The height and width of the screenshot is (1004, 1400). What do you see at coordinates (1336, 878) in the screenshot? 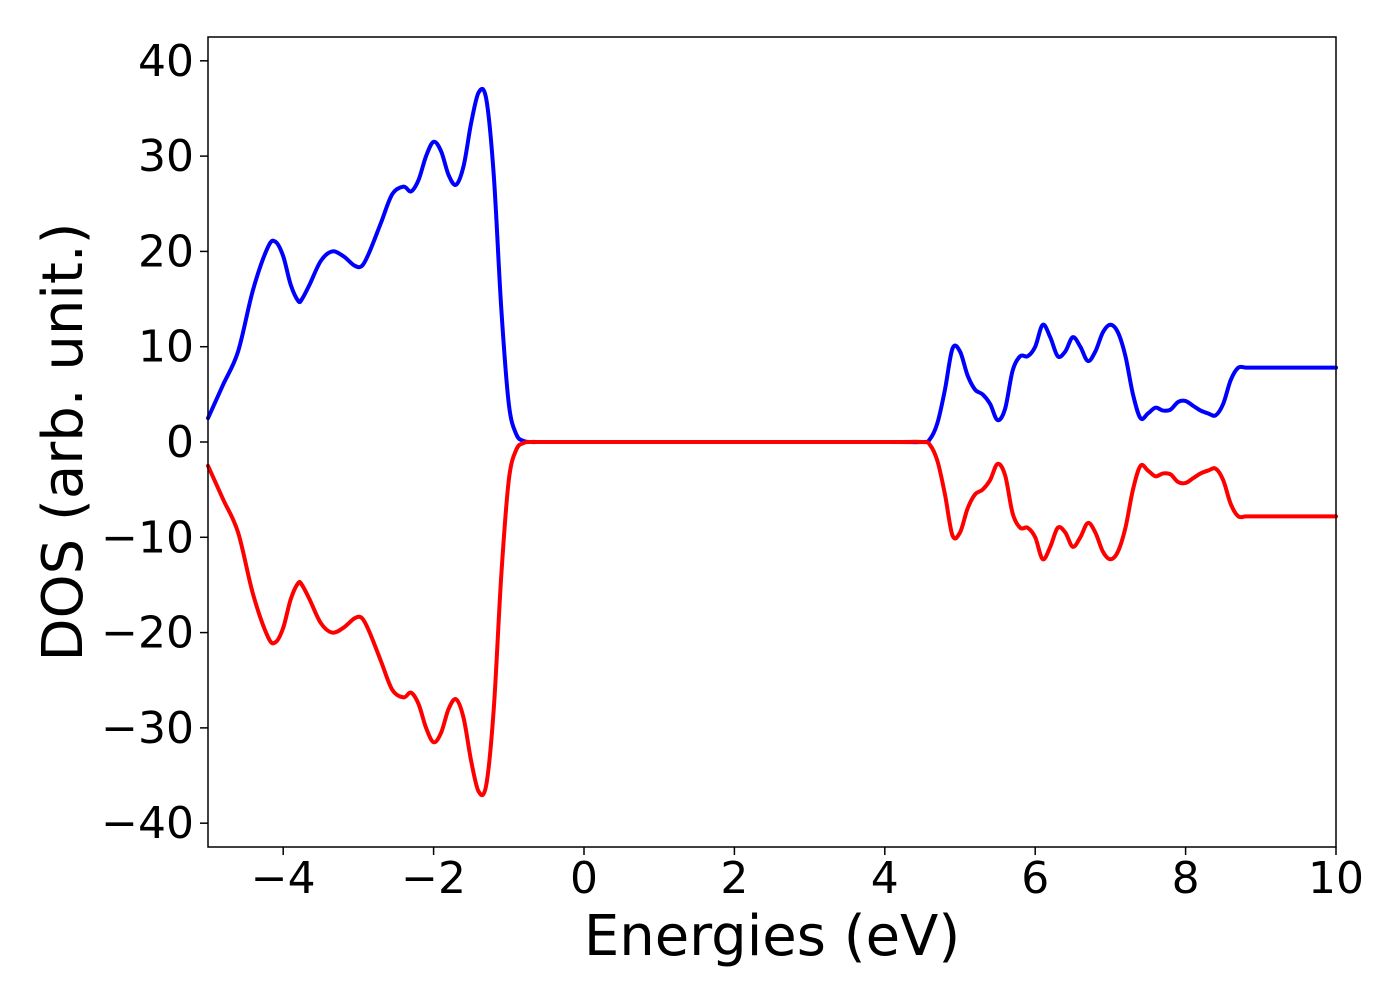
I see `x-tick-label: 10` at bounding box center [1336, 878].